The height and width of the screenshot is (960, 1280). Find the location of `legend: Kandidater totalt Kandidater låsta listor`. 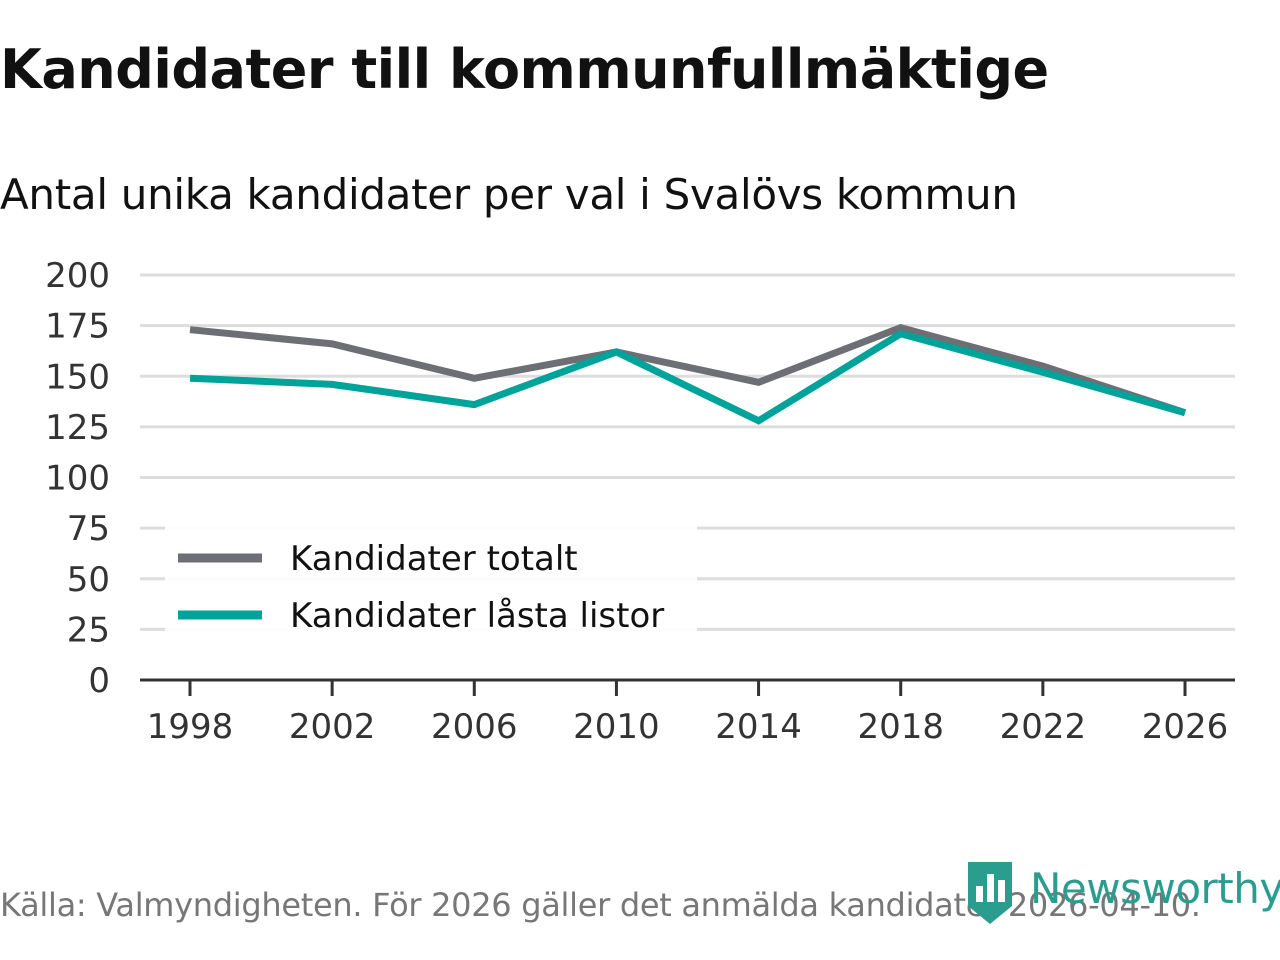

legend: Kandidater totalt Kandidater låsta listor is located at coordinates (431, 585).